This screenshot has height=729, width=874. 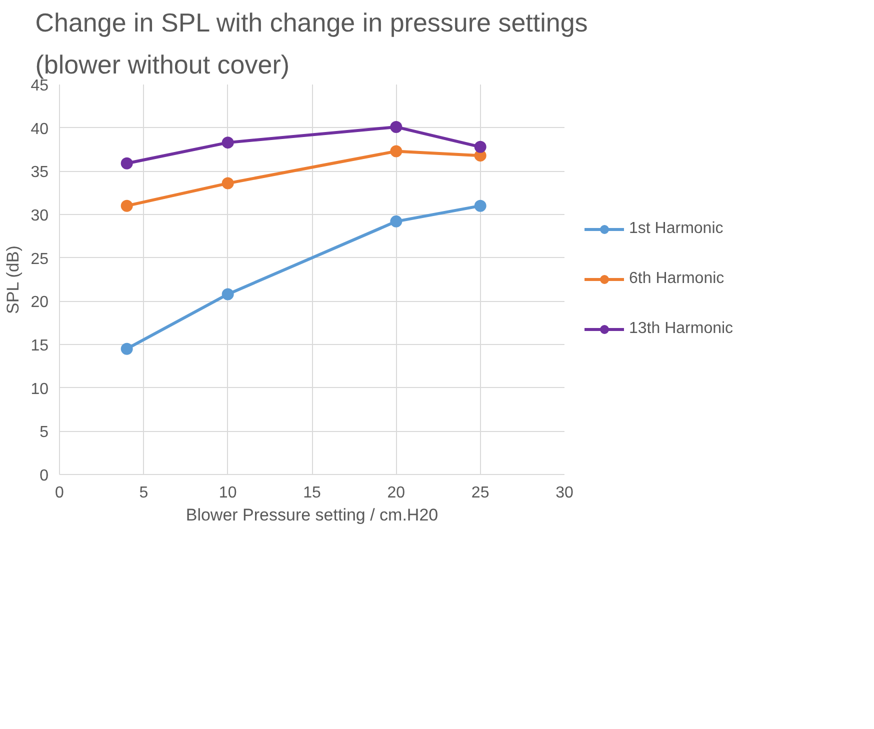 I want to click on x-tick-label: 25, so click(x=480, y=493).